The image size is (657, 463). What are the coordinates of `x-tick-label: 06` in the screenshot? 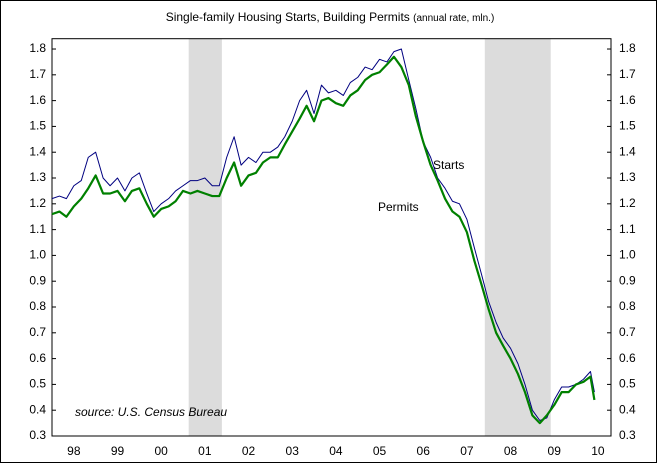 It's located at (424, 451).